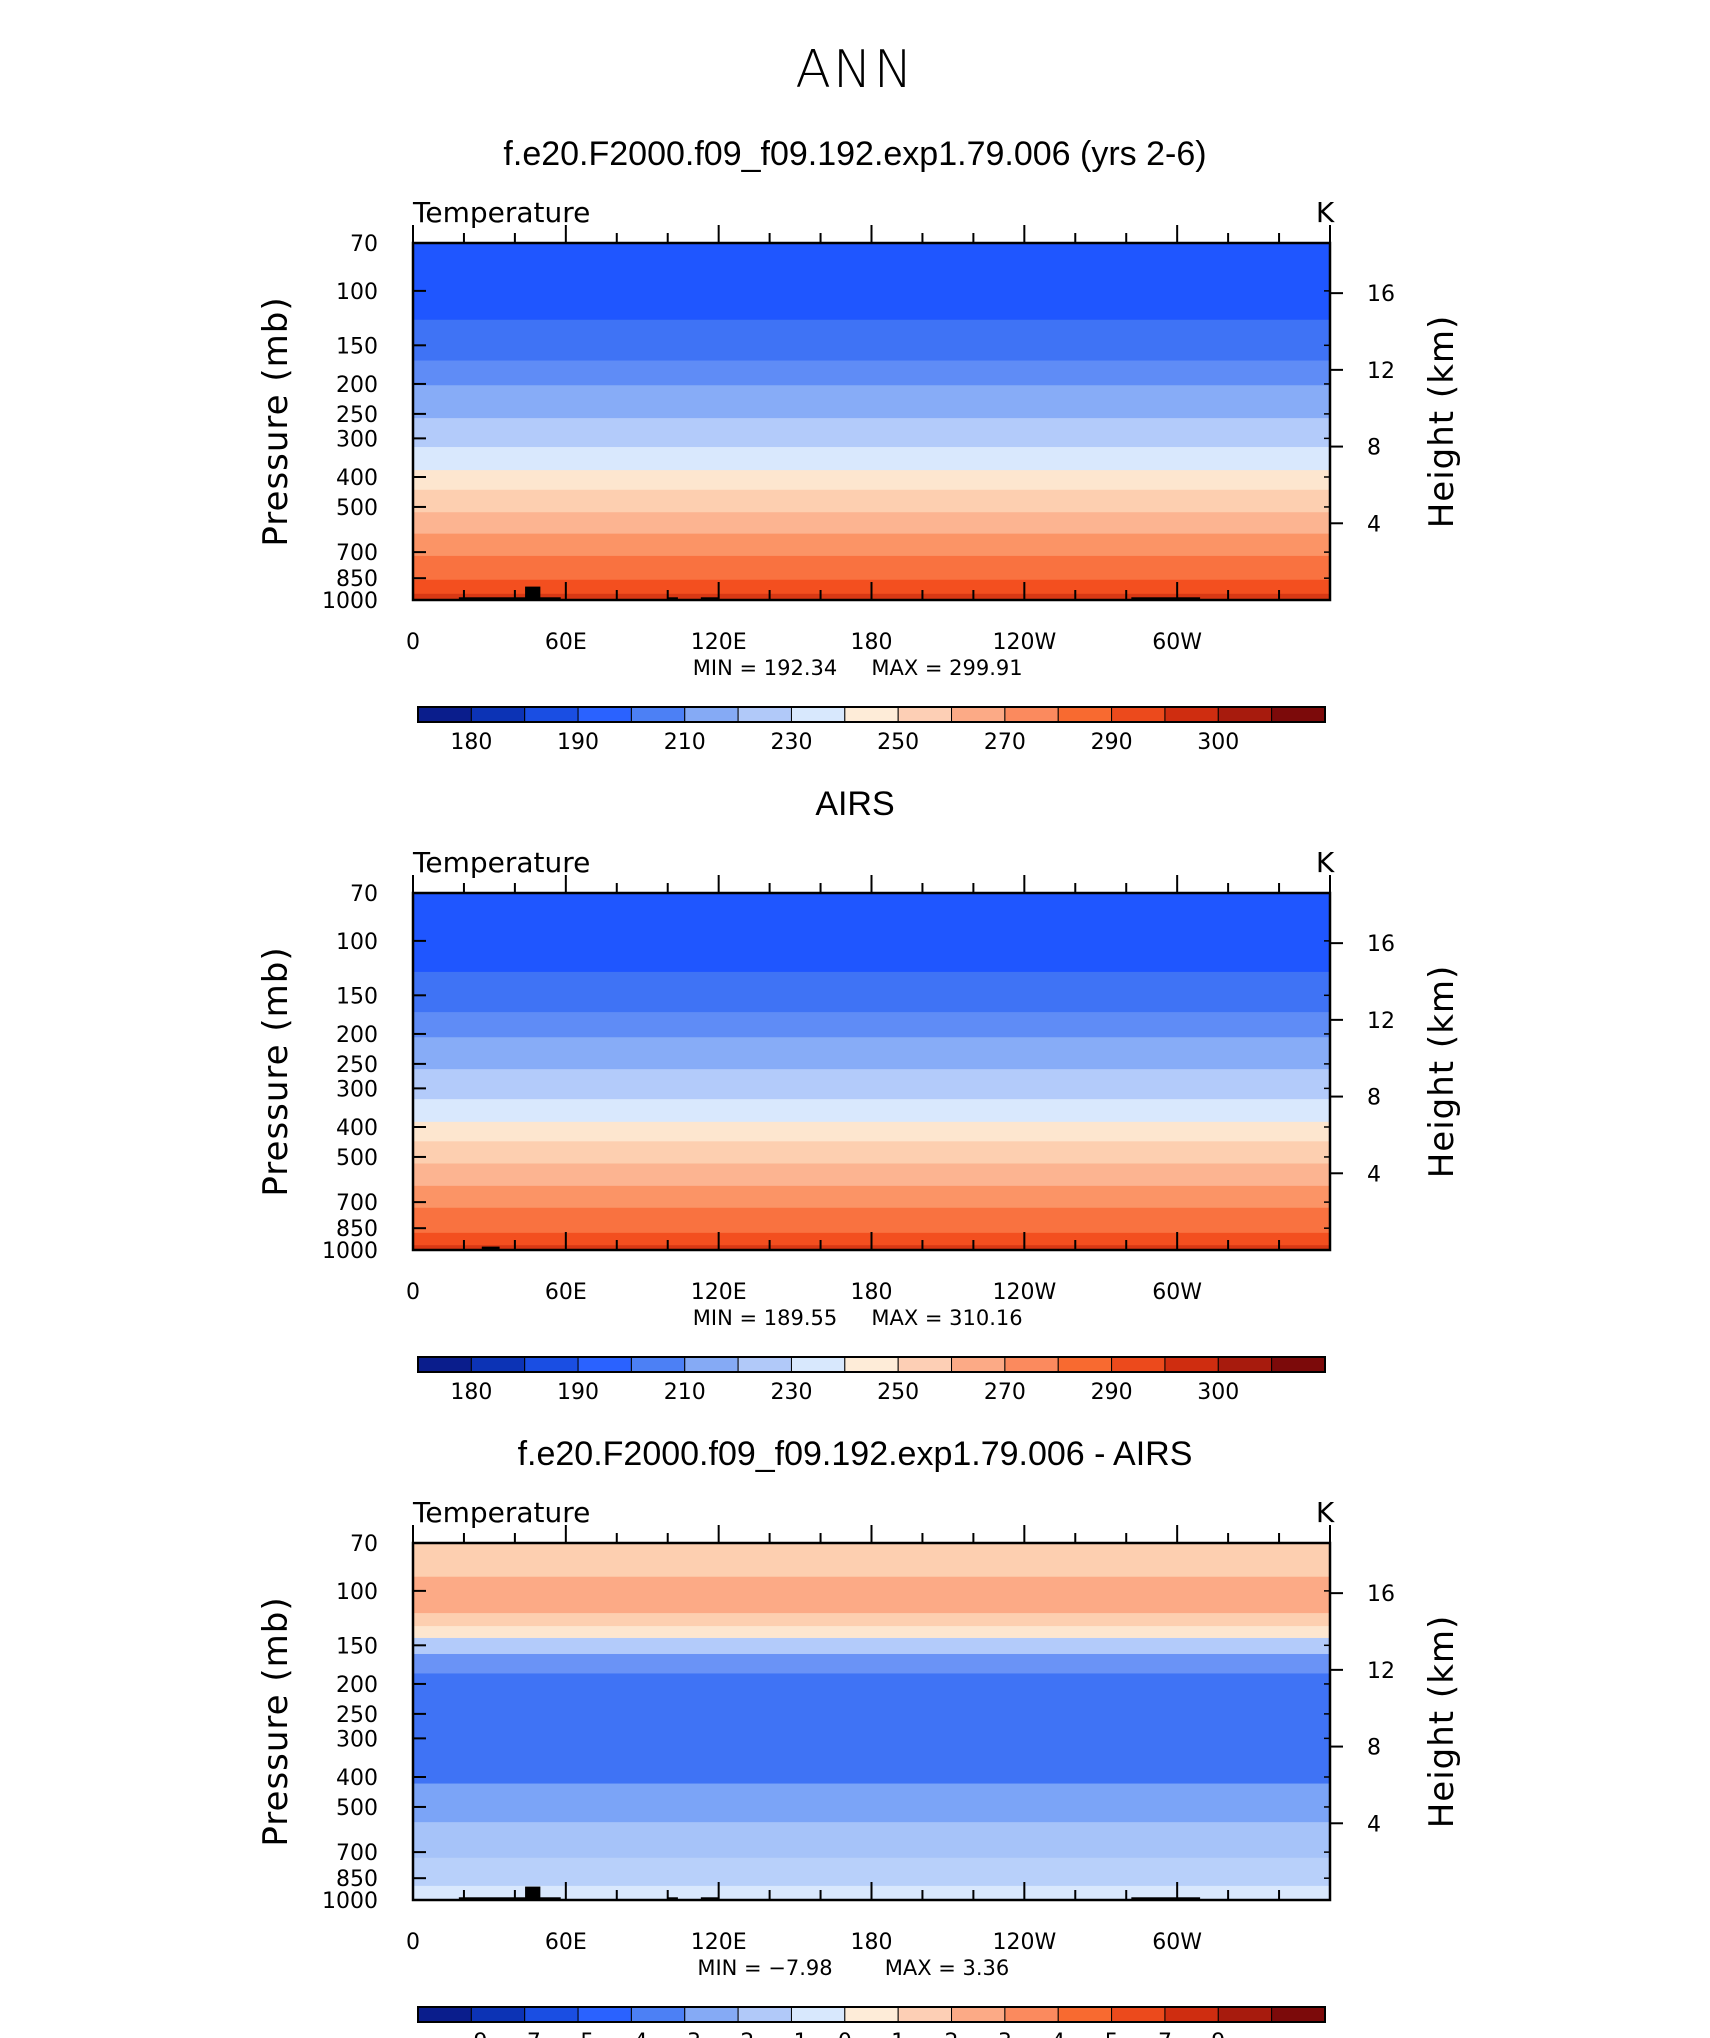 This screenshot has height=2038, width=1710. Describe the element at coordinates (791, 2034) in the screenshot. I see `colorbar-label: −1` at that location.